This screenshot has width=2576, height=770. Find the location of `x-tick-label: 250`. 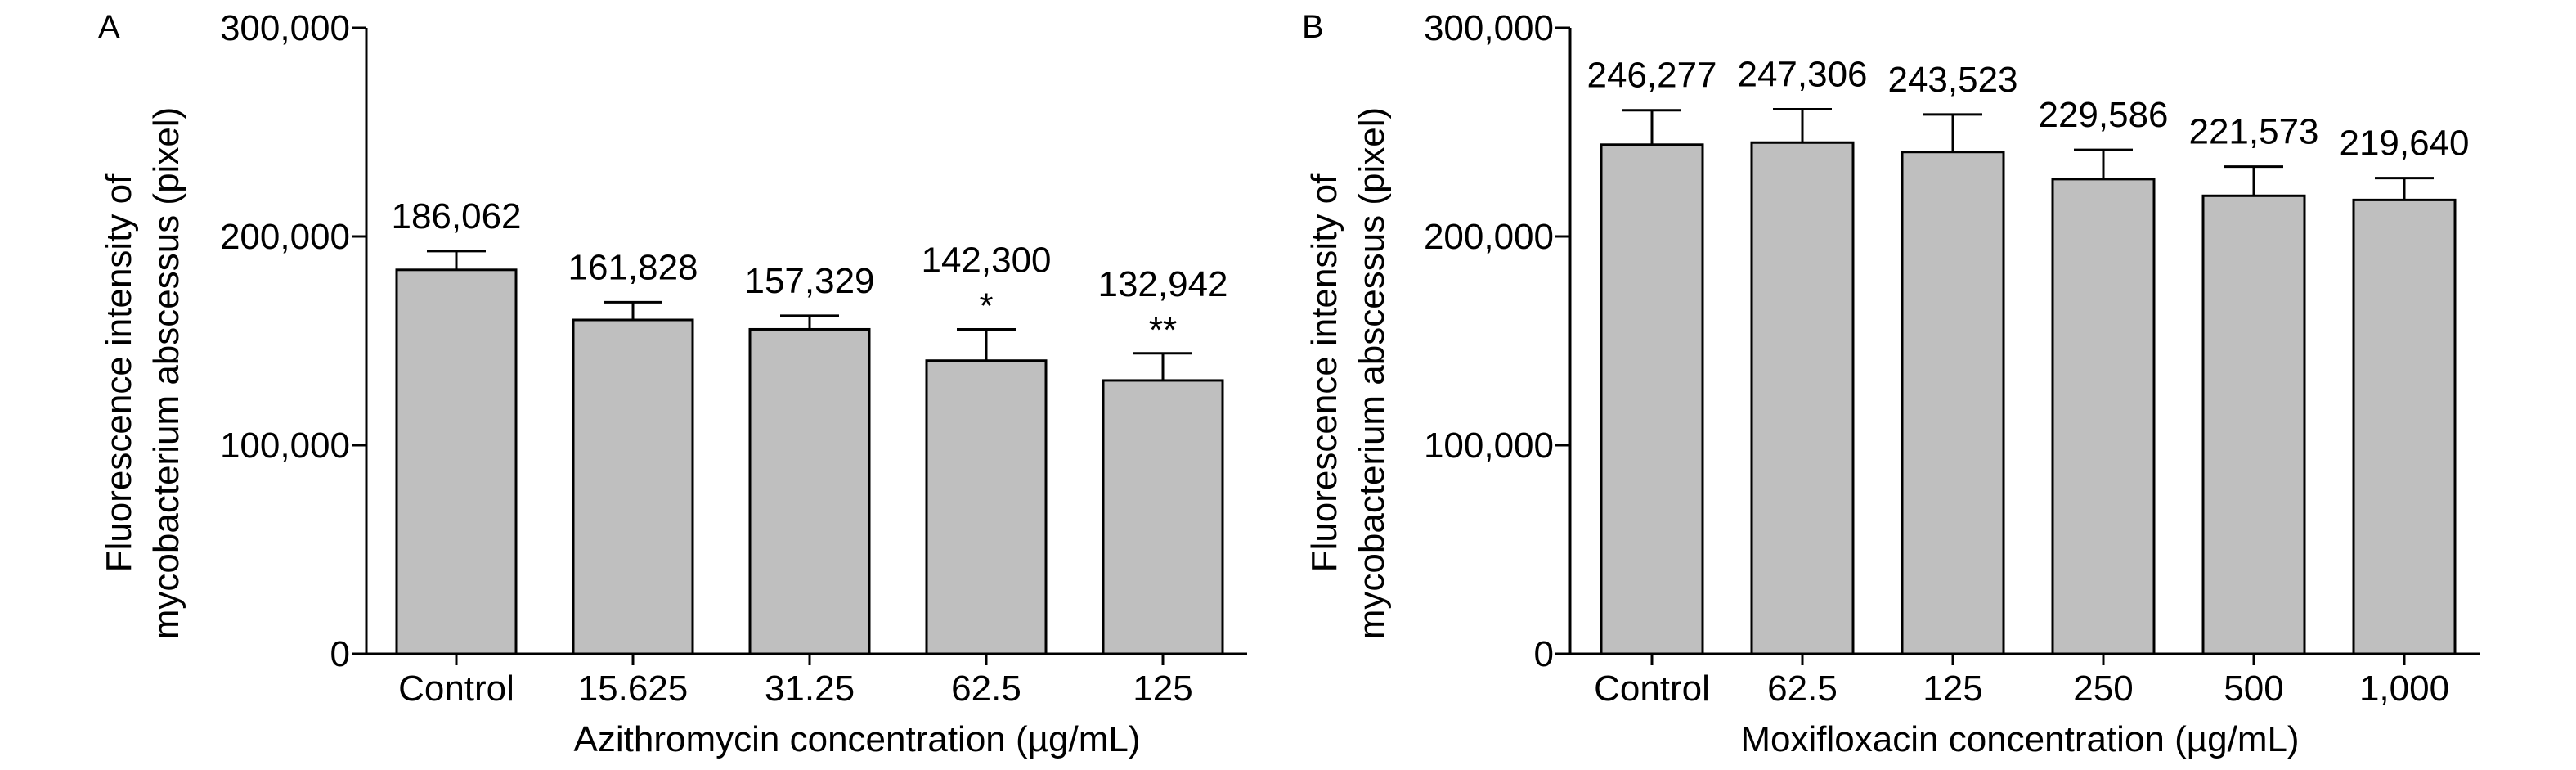

x-tick-label: 250 is located at coordinates (2103, 689).